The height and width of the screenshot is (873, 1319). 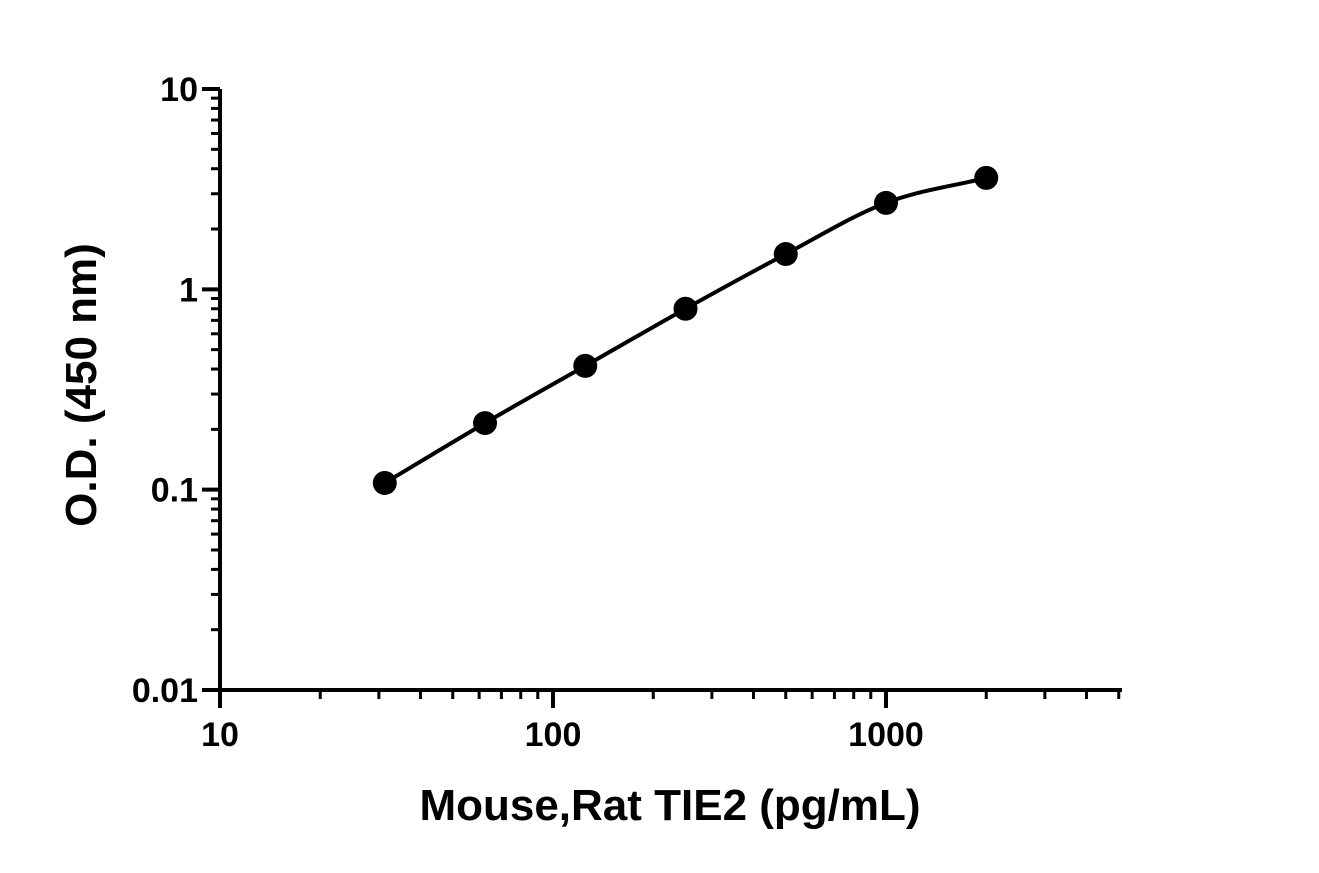 What do you see at coordinates (886, 735) in the screenshot?
I see `x-tick-label: 1000` at bounding box center [886, 735].